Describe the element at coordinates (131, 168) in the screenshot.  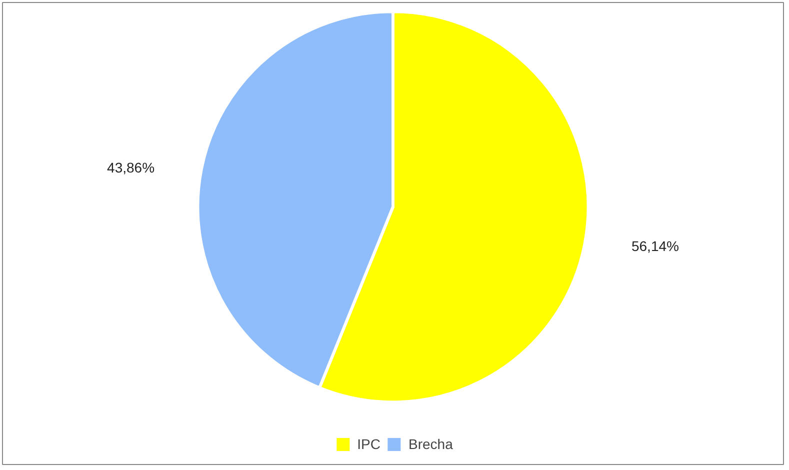
I see `data-label: 43,86%` at that location.